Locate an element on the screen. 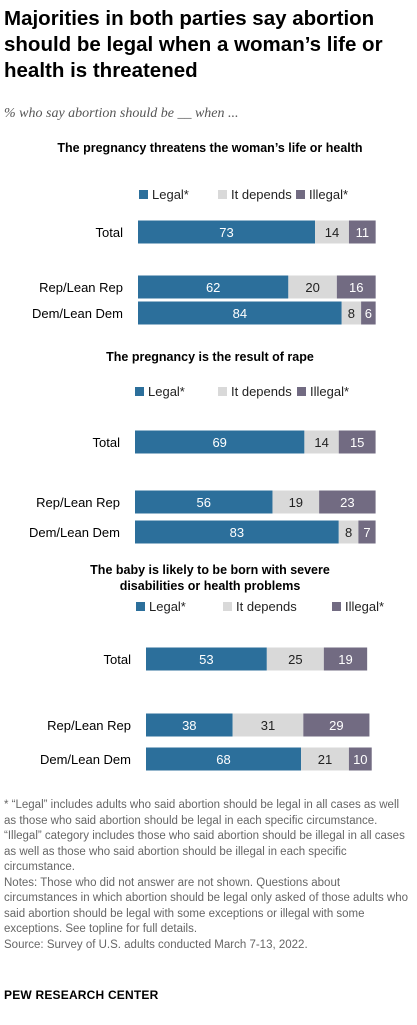  panel-title: disabilities or health problems is located at coordinates (210, 586).